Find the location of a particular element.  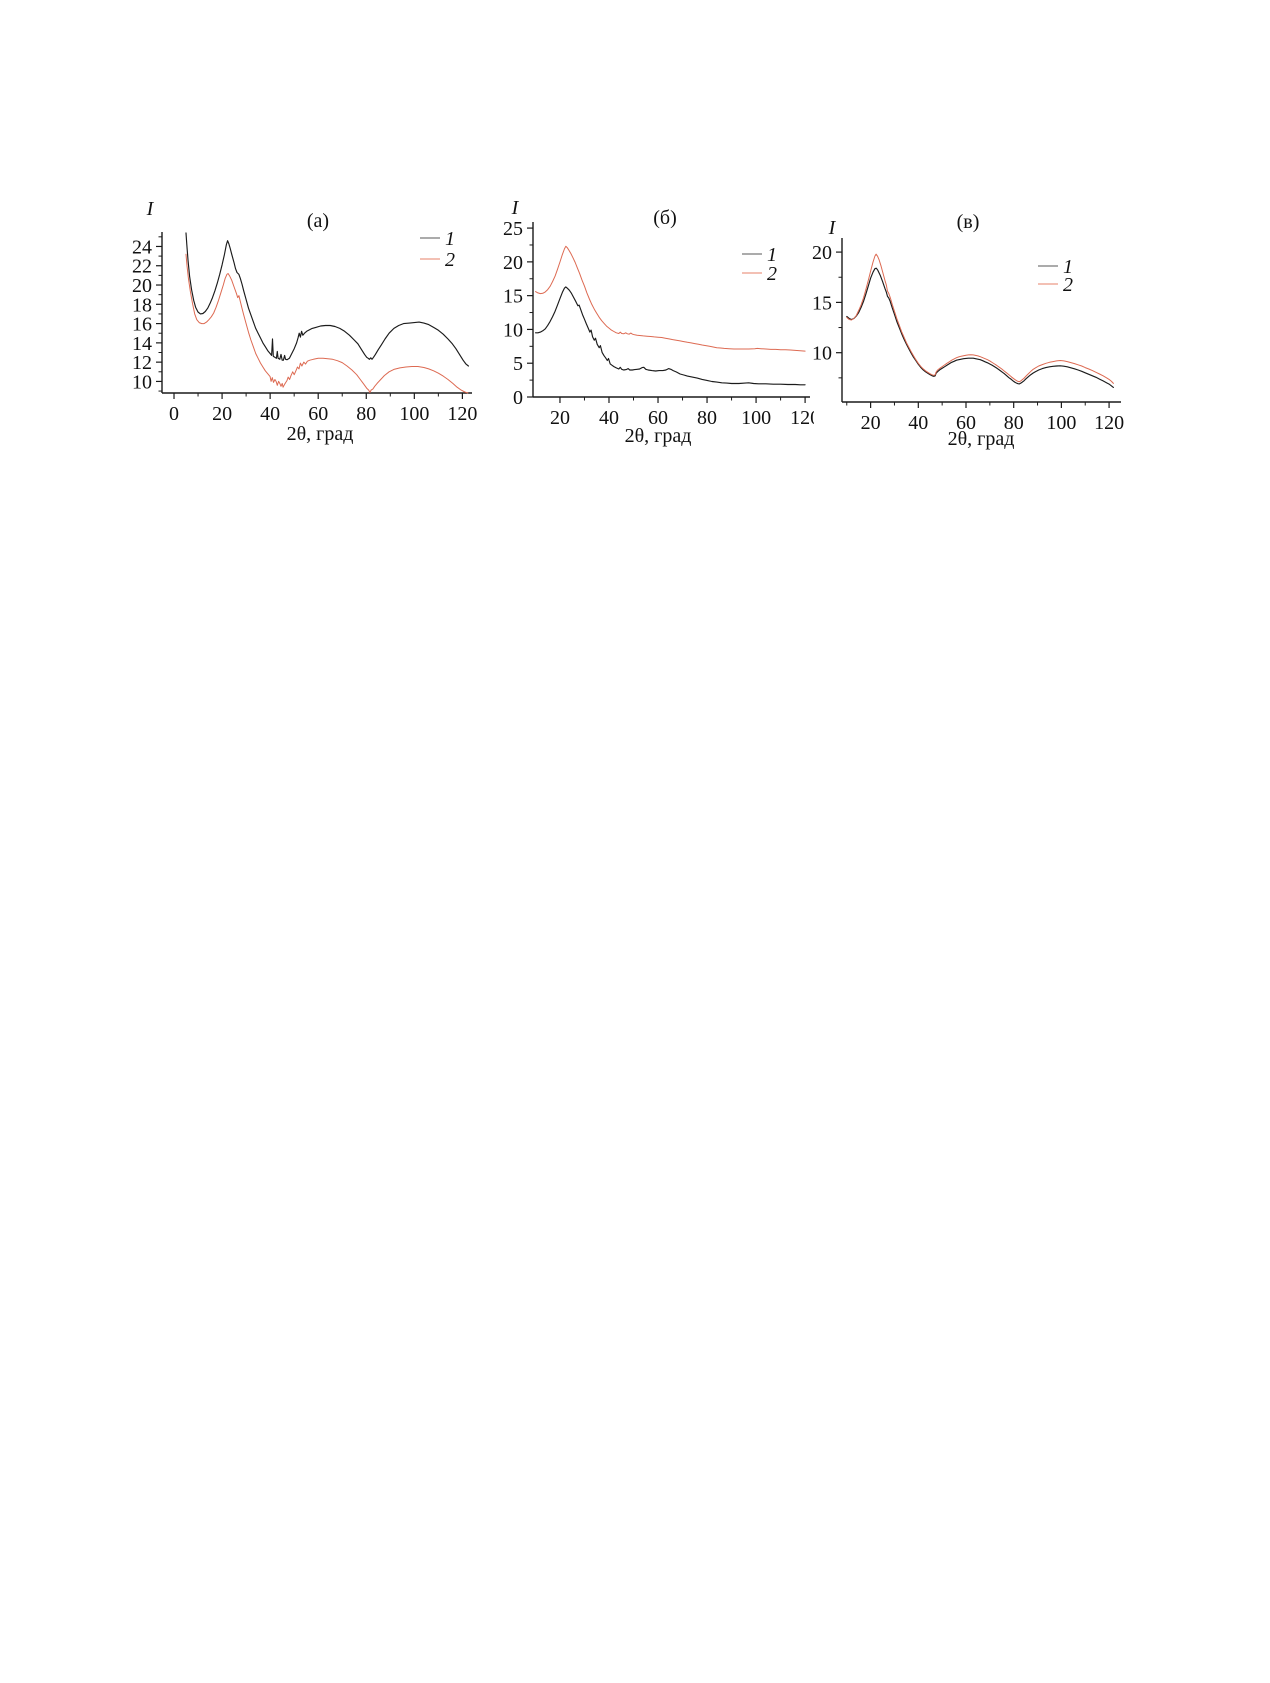

panel-label: (в) is located at coordinates (968, 222).